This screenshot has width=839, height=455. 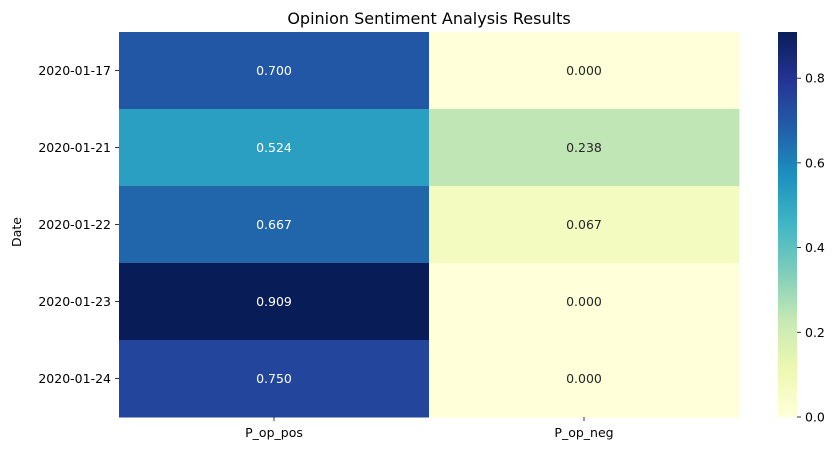 I want to click on cell-value-label: 0.524, so click(x=274, y=147).